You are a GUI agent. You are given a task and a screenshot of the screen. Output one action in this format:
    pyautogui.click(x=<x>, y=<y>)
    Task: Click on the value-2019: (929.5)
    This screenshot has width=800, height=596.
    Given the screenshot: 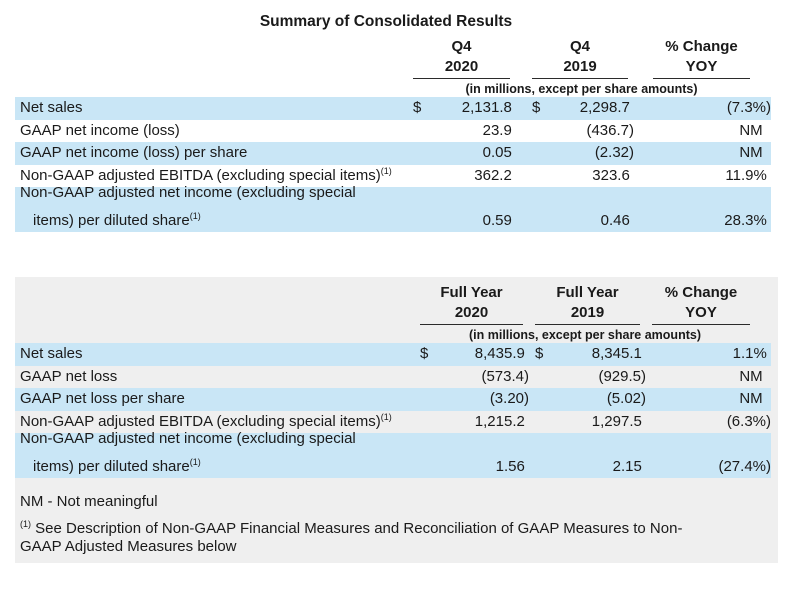 What is the action you would take?
    pyautogui.click(x=622, y=376)
    